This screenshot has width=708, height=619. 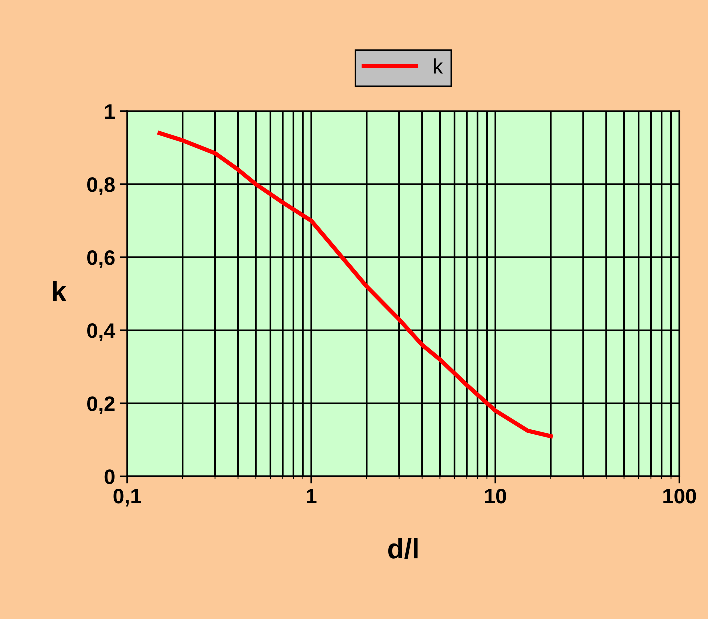 What do you see at coordinates (403, 549) in the screenshot?
I see `x-axis-title: d/l` at bounding box center [403, 549].